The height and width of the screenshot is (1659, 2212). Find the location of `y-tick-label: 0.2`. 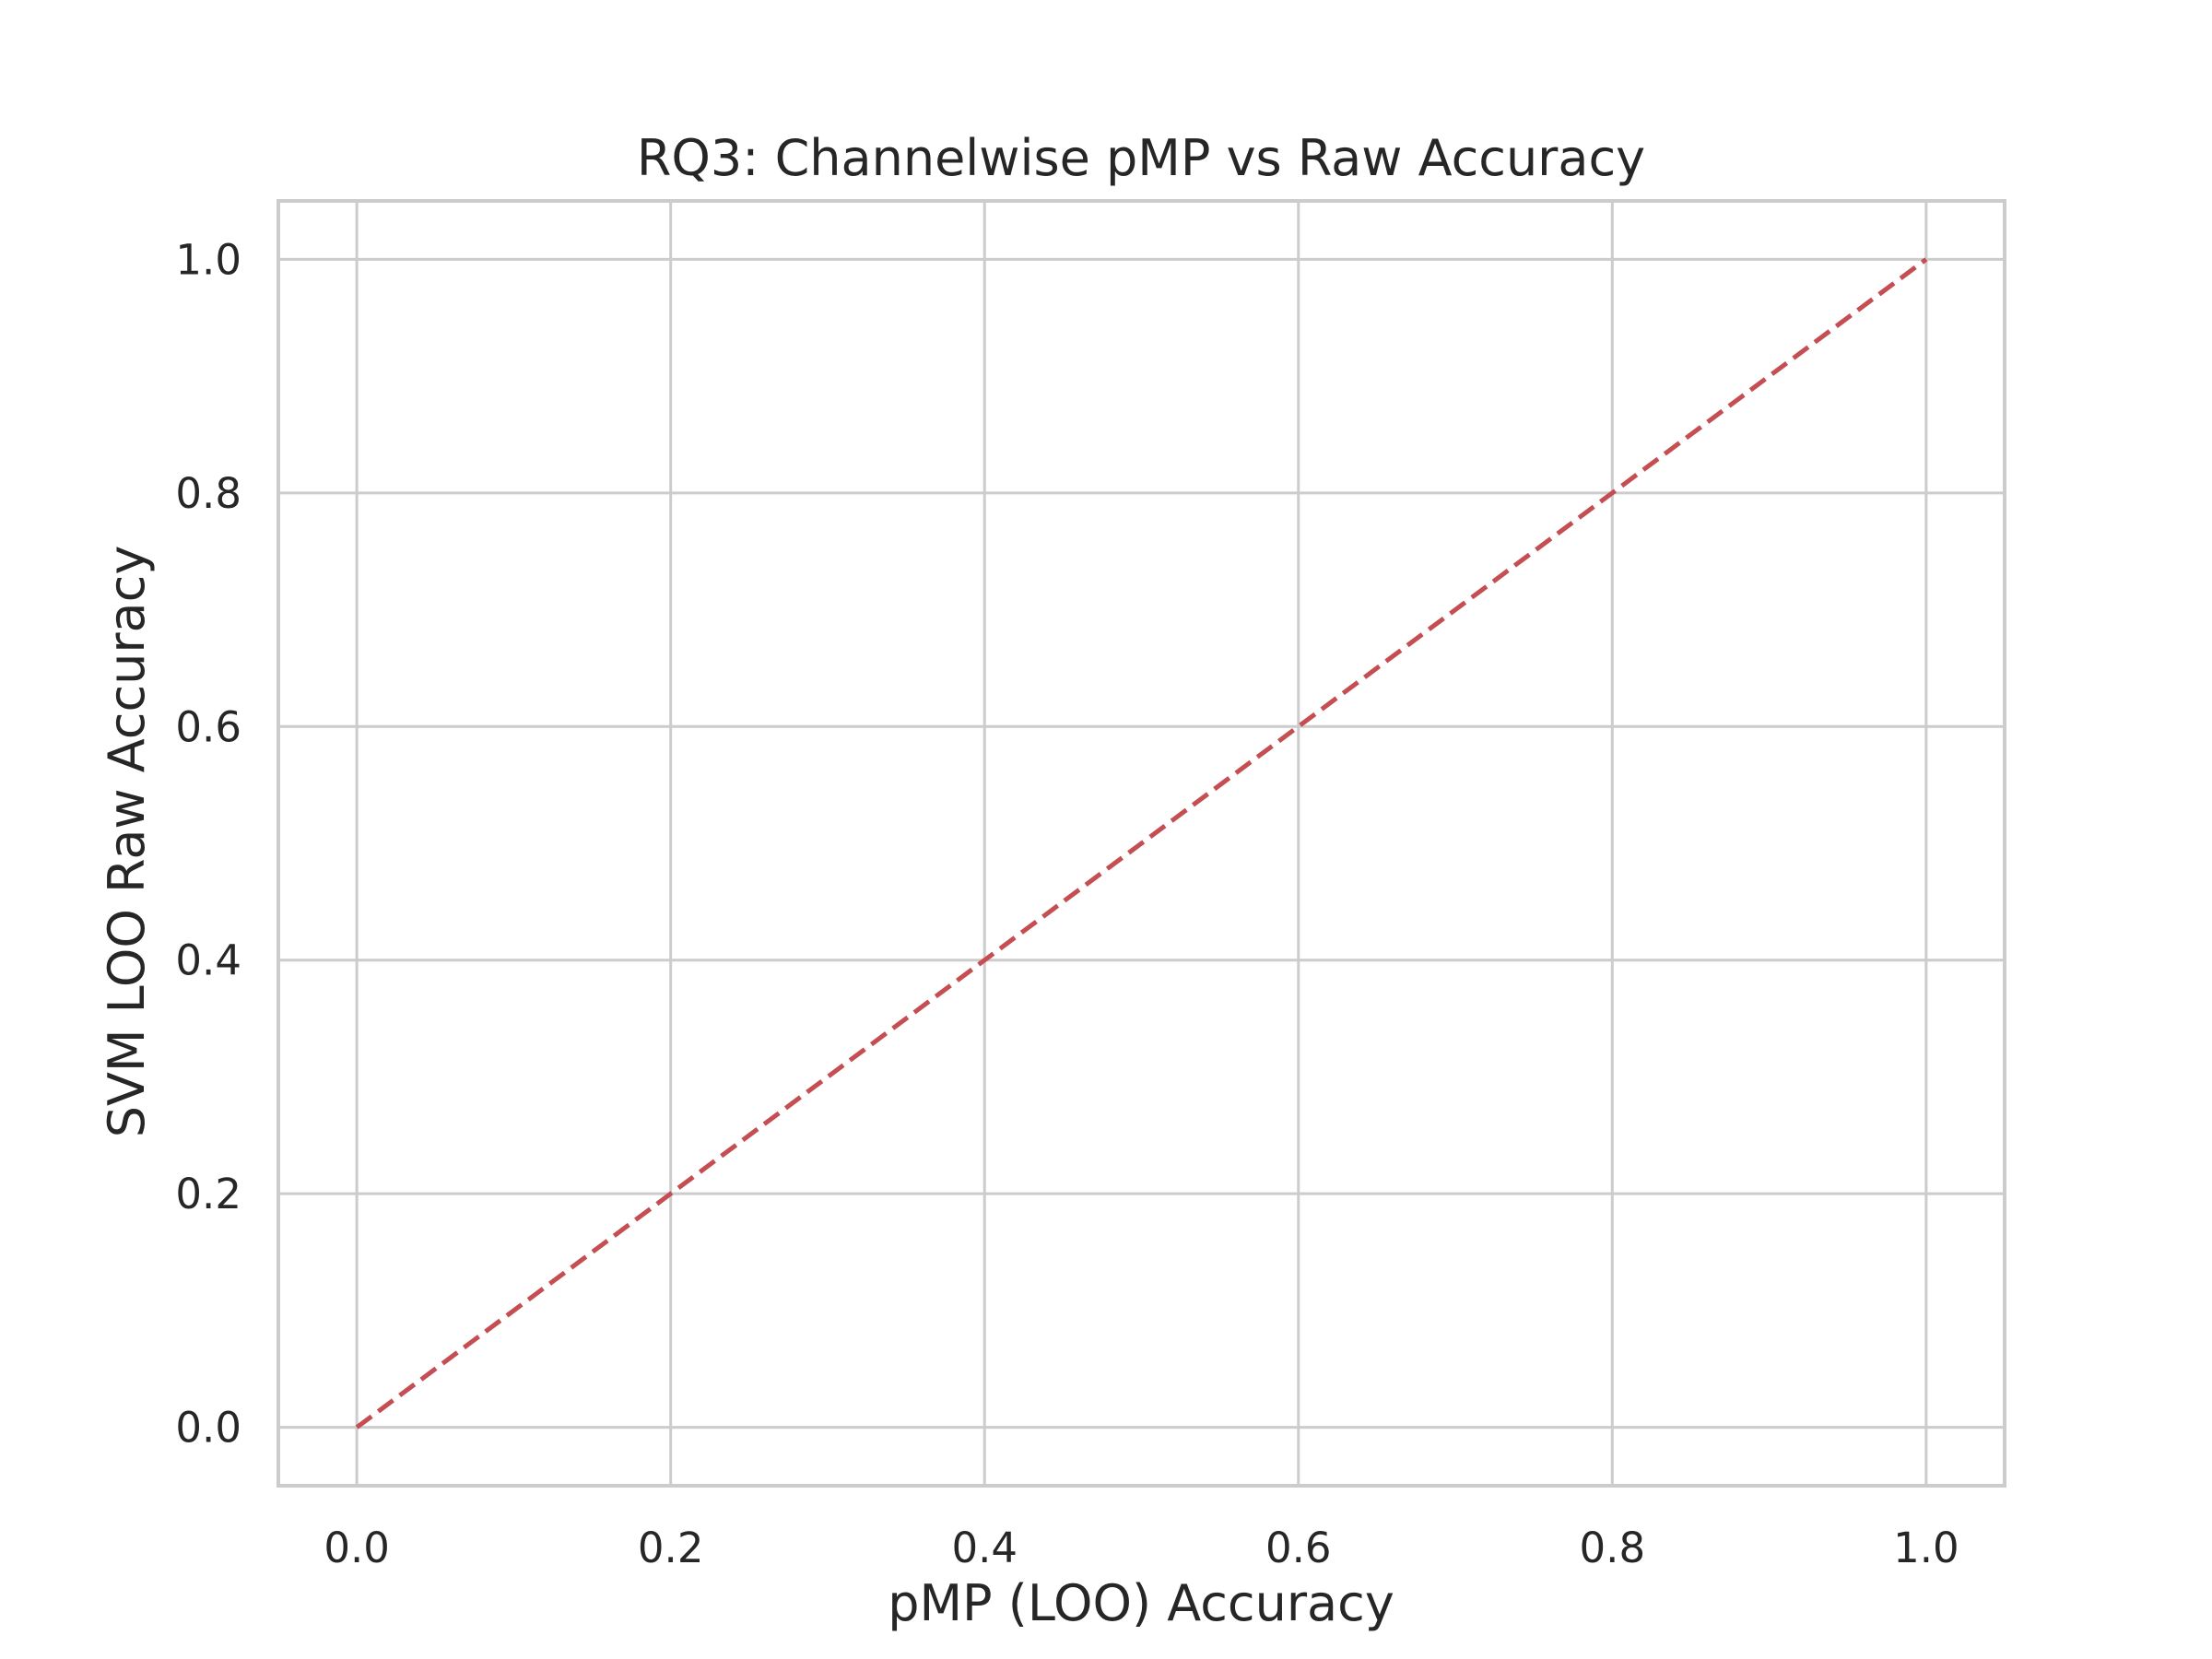

y-tick-label: 0.2 is located at coordinates (208, 1194).